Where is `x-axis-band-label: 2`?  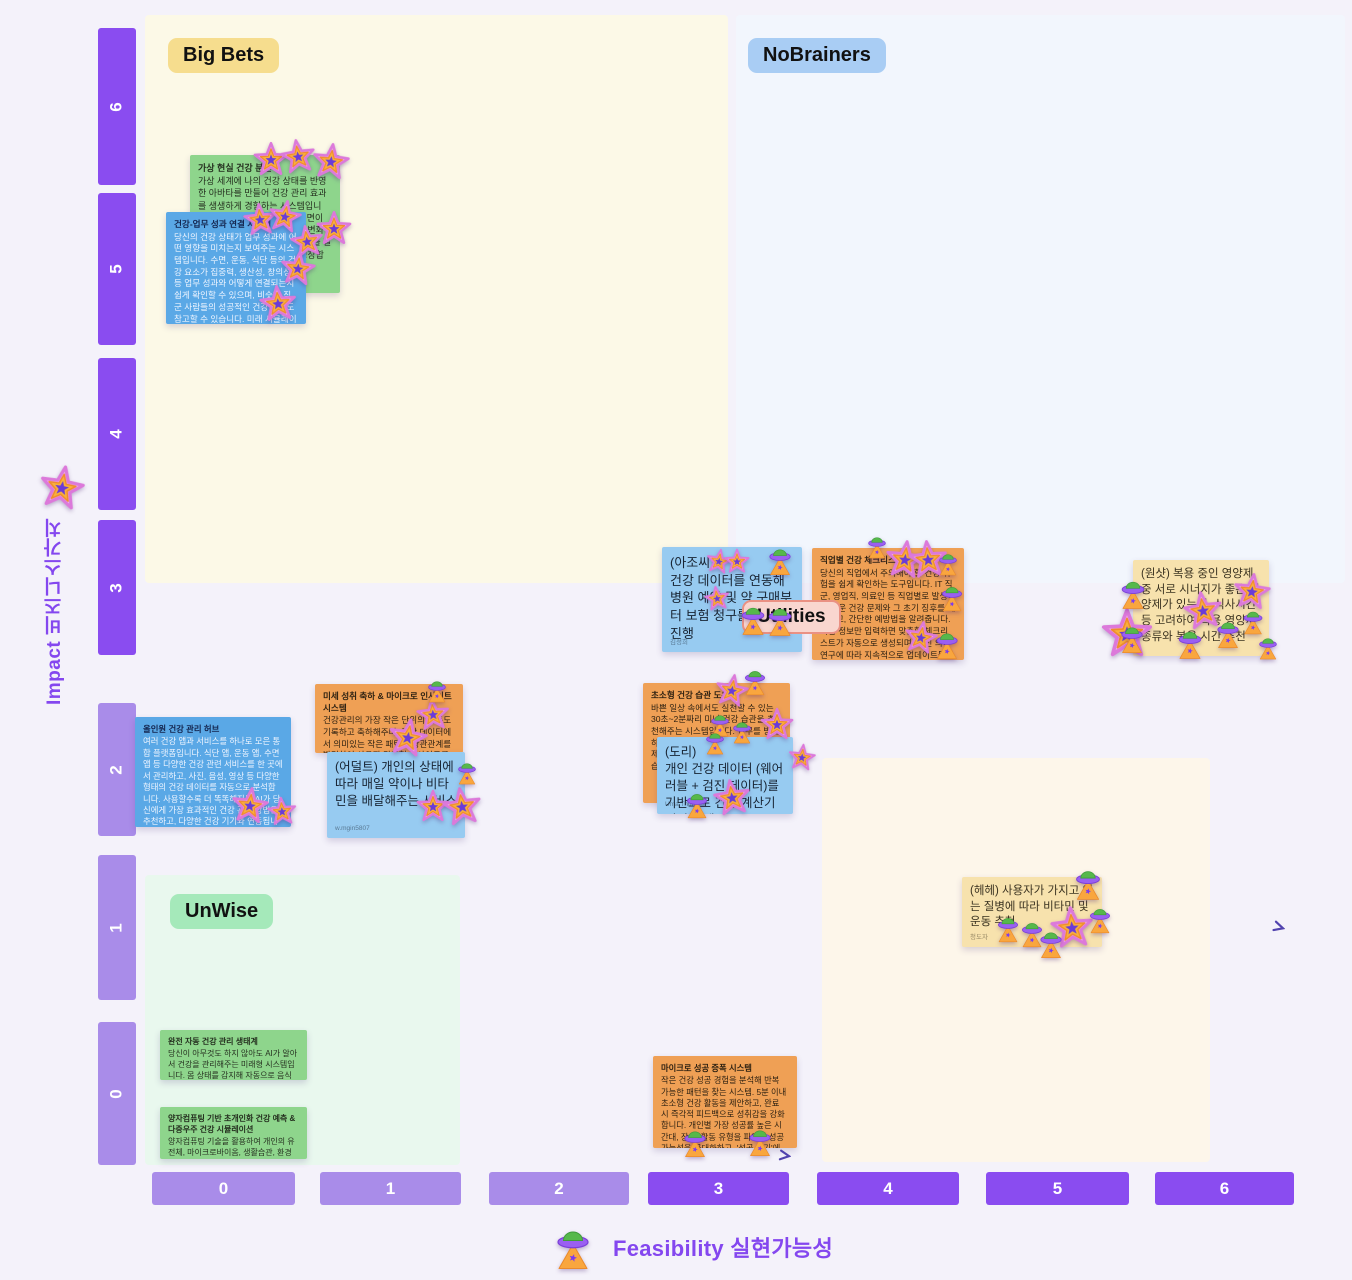 x-axis-band-label: 2 is located at coordinates (559, 1188).